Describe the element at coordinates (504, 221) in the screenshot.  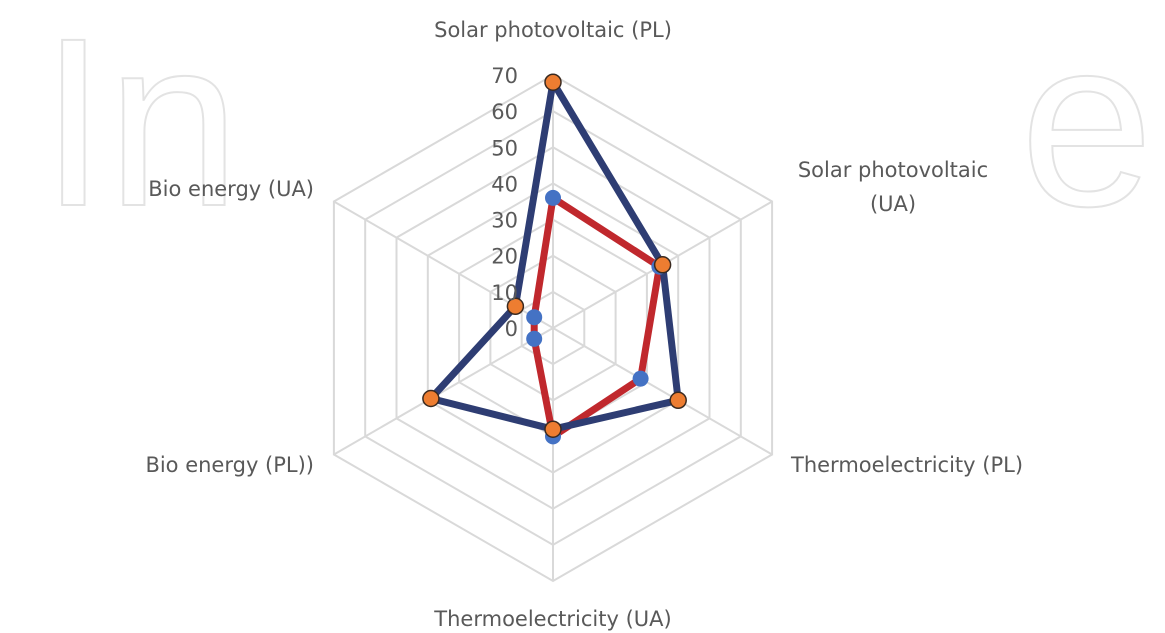
I see `tick-label-30: 30` at that location.